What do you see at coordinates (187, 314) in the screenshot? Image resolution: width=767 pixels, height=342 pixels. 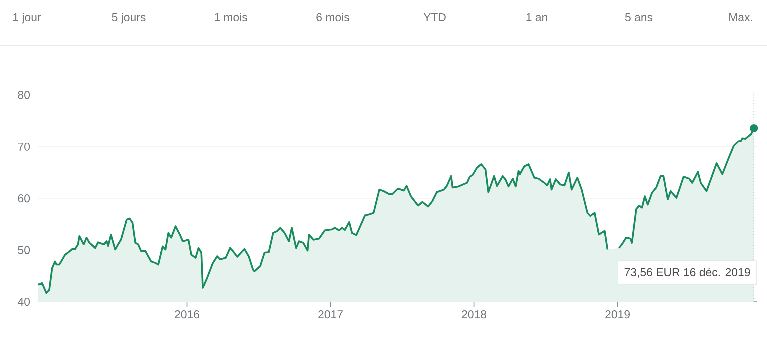 I see `x-tick-label: 2016` at bounding box center [187, 314].